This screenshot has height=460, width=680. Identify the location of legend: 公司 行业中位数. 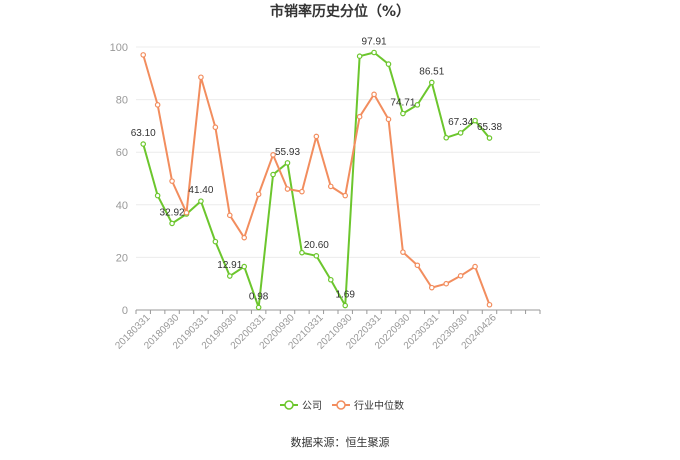
(342, 405).